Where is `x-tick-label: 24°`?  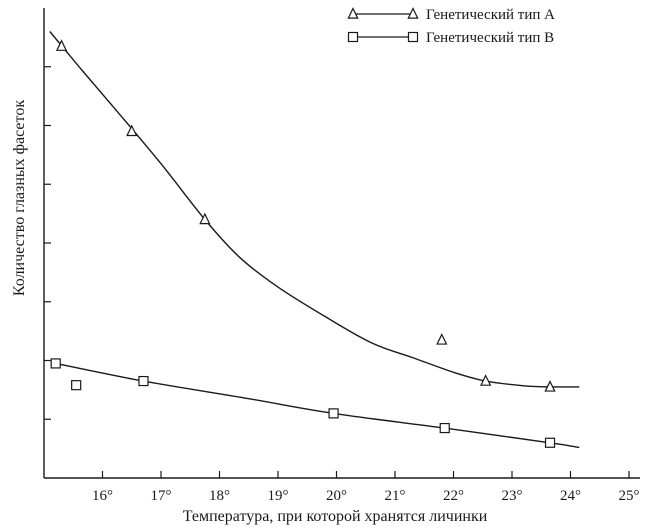 x-tick-label: 24° is located at coordinates (570, 496).